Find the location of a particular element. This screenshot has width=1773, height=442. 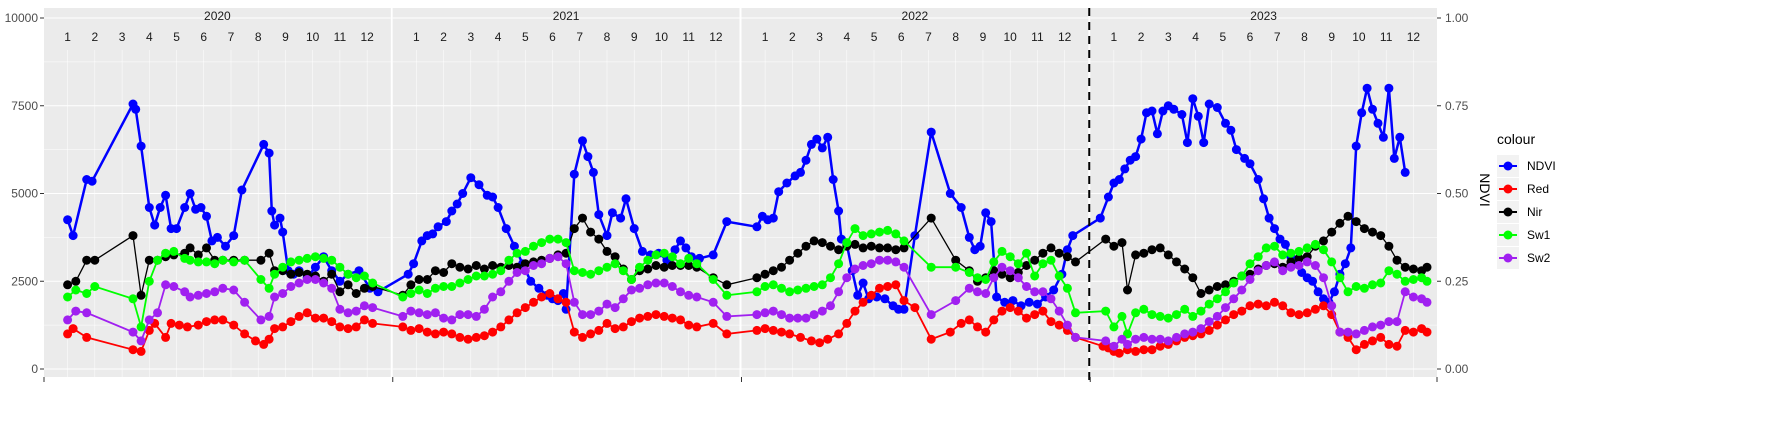

panel-strip is located at coordinates (1263, 29).